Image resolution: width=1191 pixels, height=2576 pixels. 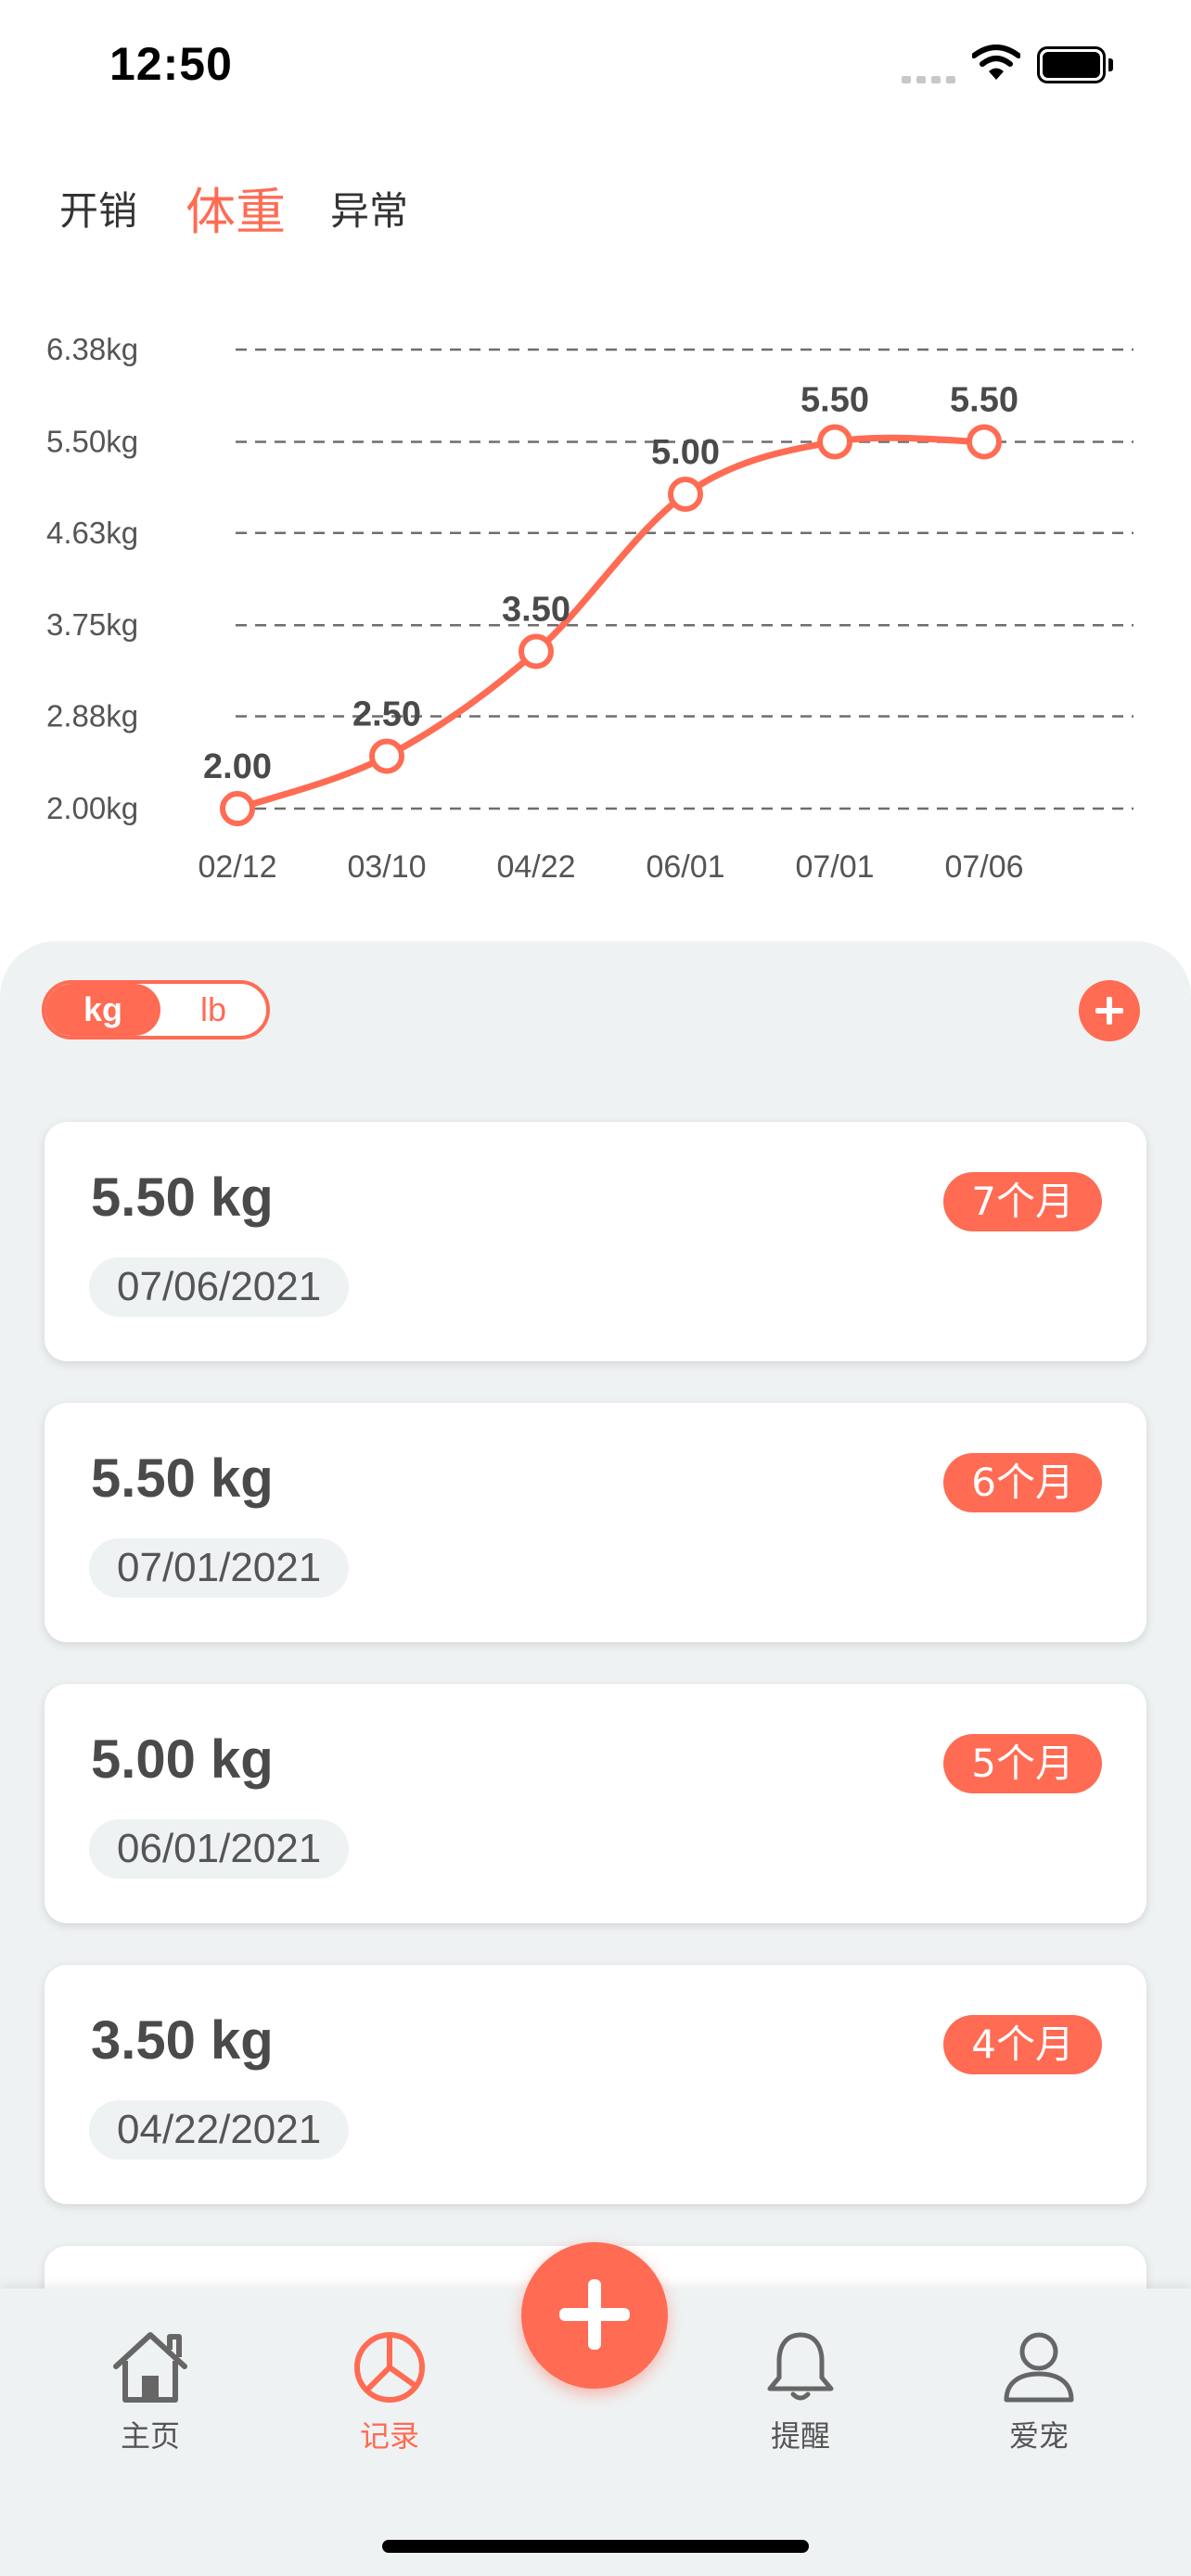 What do you see at coordinates (595, 2084) in the screenshot?
I see `weight-record-card: 3.50 kg 04/22/2021 4个月` at bounding box center [595, 2084].